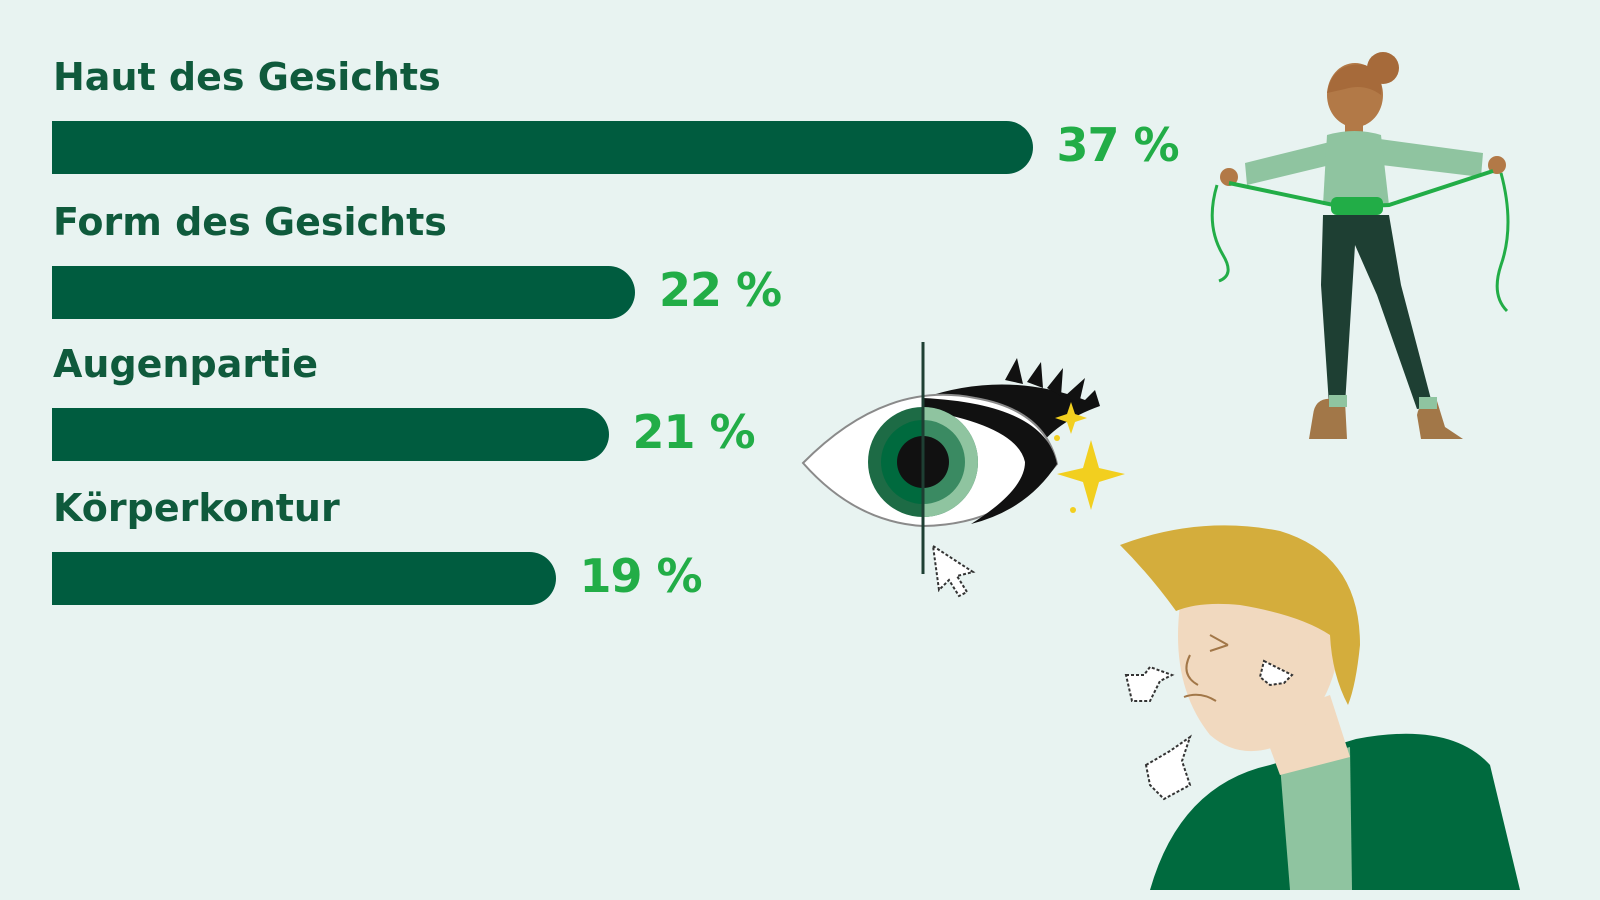  What do you see at coordinates (963, 470) in the screenshot?
I see `half-made-up-eye-illustration` at bounding box center [963, 470].